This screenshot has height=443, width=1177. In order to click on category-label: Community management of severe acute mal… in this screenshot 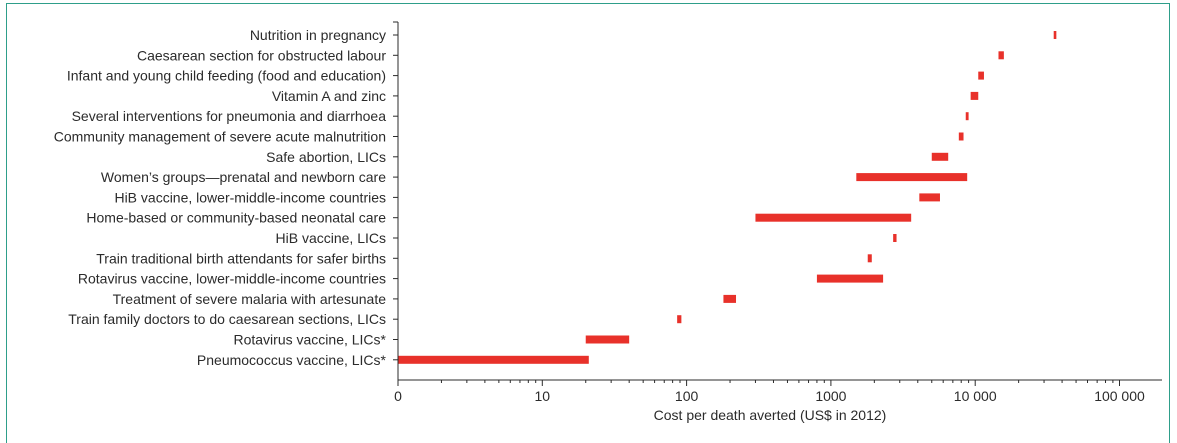, I will do `click(220, 137)`.